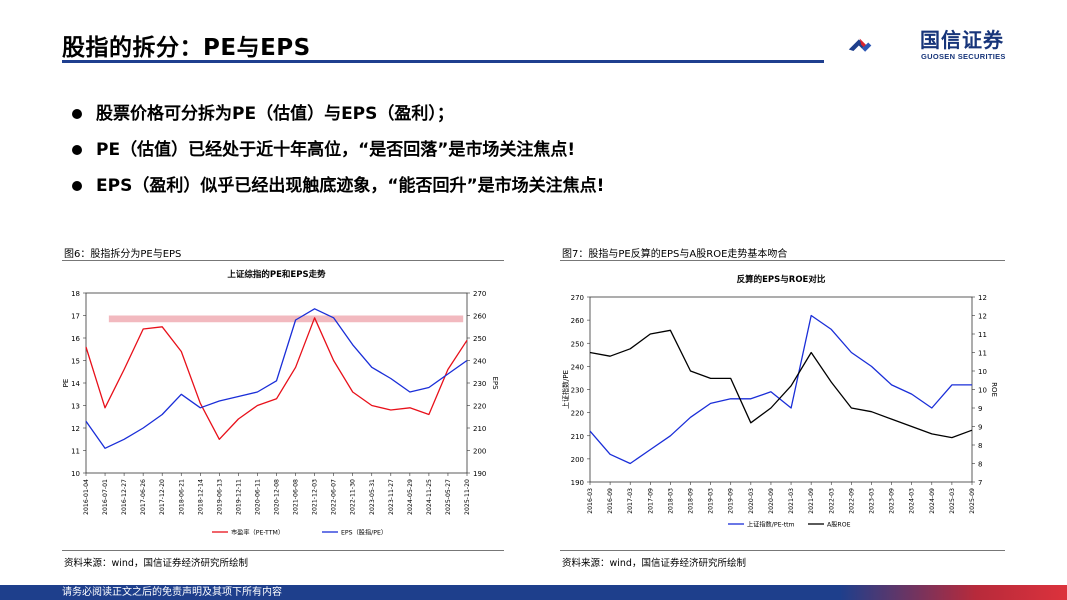 This screenshot has height=600, width=1067. What do you see at coordinates (75, 474) in the screenshot?
I see `y-tick-label: 10` at bounding box center [75, 474].